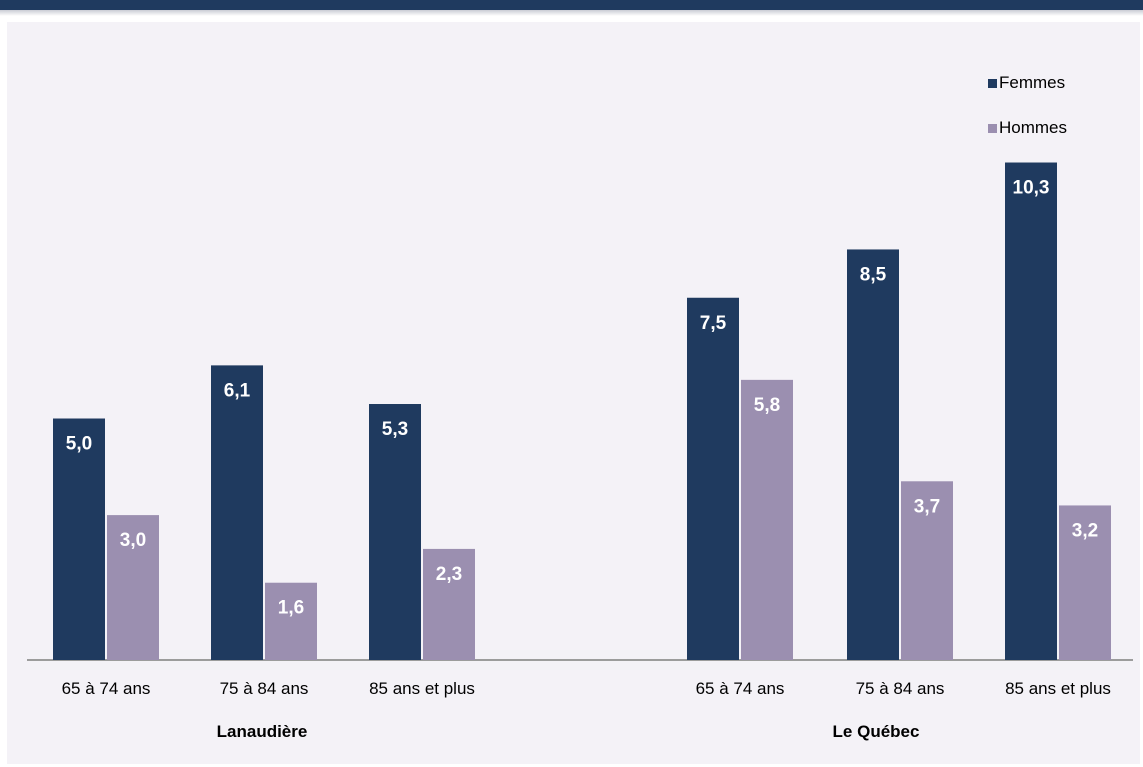 The image size is (1143, 767). I want to click on data-label-hommes-1: 1,6, so click(291, 608).